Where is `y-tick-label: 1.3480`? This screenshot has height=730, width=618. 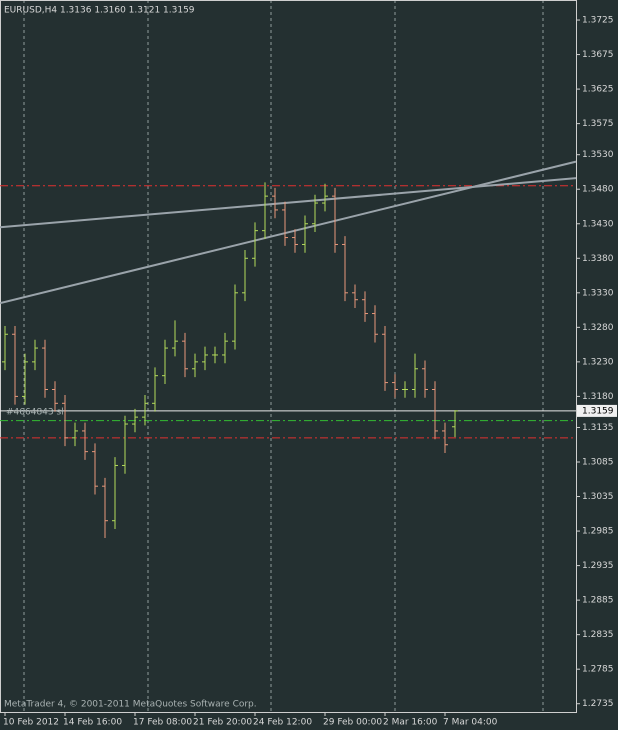
y-tick-label: 1.3480 is located at coordinates (598, 190).